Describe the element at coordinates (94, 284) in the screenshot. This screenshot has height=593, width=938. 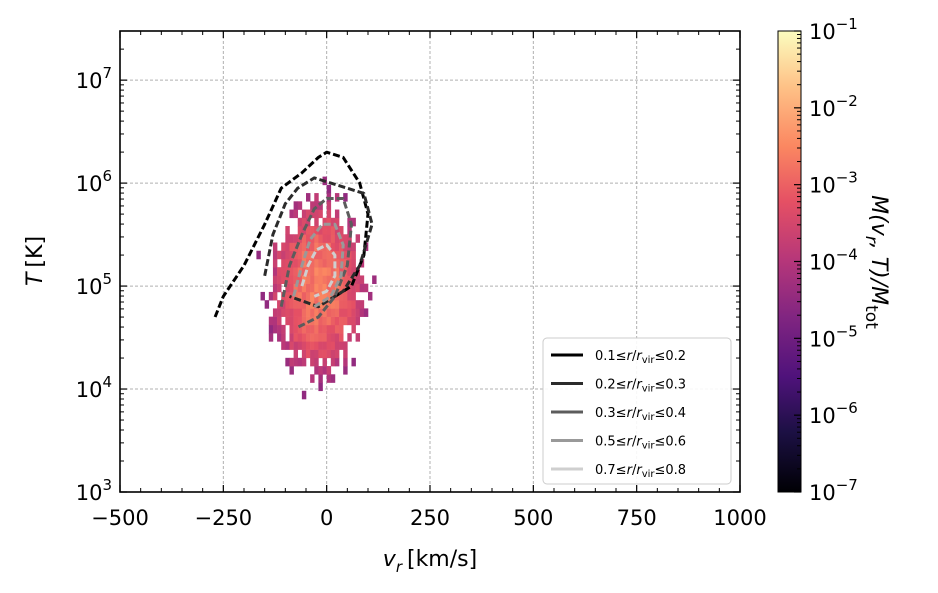
I see `y-tick-label: 10⁵` at that location.